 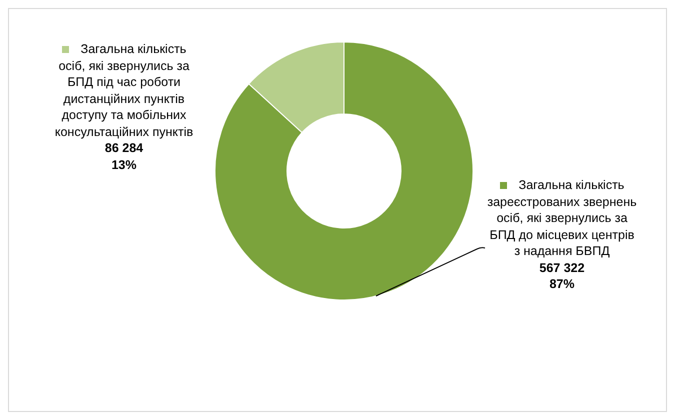 I want to click on data-label: 567 322 87%, so click(x=562, y=276).